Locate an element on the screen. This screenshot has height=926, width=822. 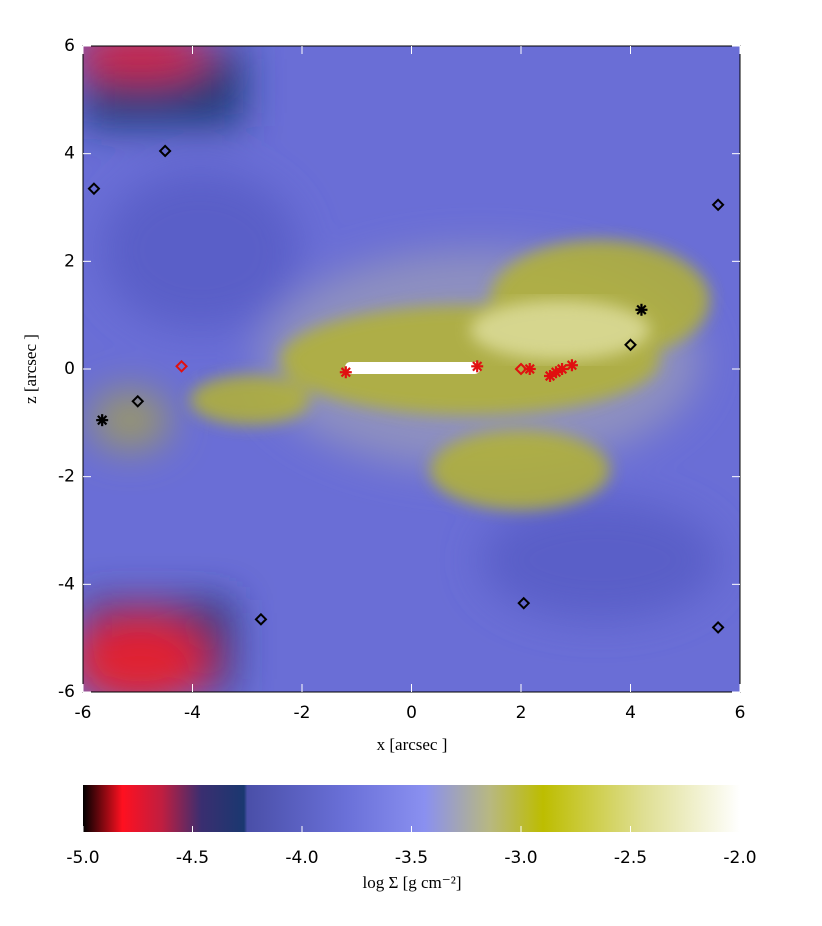
colorbar-tick-label: -2.5 is located at coordinates (630, 858).